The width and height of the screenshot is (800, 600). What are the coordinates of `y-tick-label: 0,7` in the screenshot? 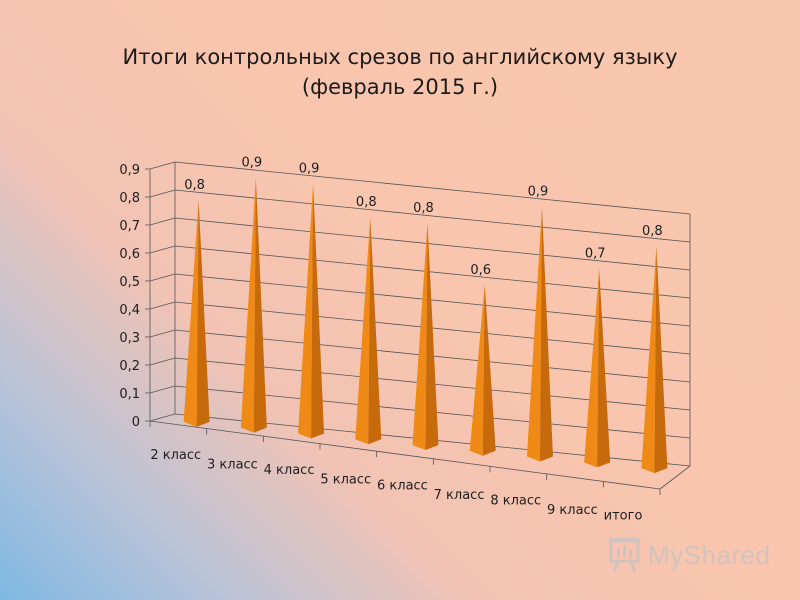 It's located at (129, 226).